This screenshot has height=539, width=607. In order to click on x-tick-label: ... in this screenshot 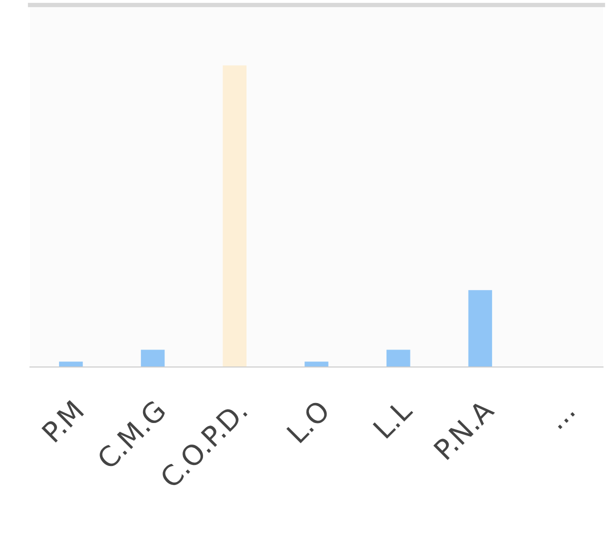, I will do `click(566, 421)`.